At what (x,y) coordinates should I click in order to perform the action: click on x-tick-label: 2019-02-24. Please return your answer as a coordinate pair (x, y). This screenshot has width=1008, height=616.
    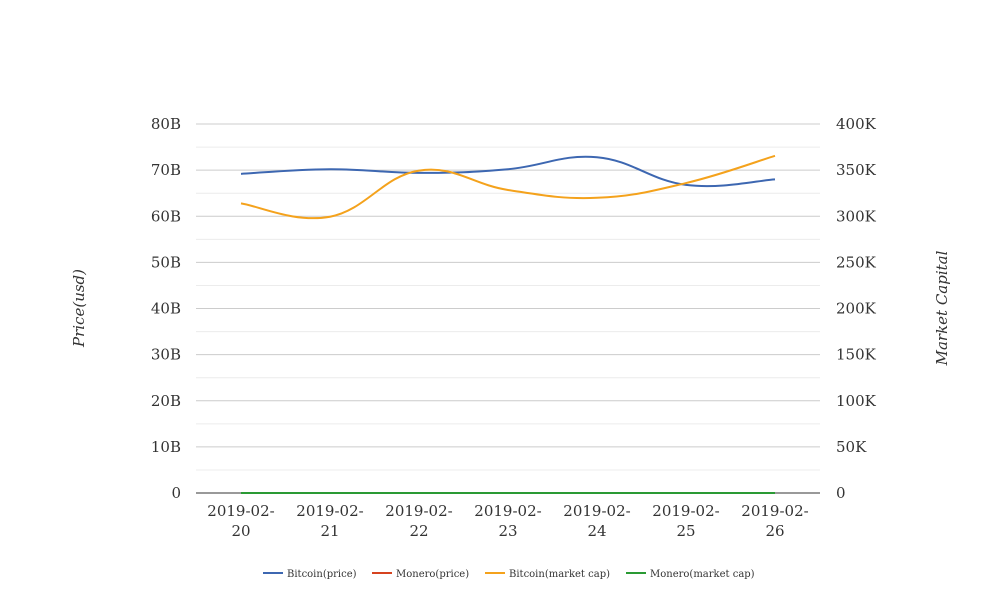
    Looking at the image, I should click on (596, 521).